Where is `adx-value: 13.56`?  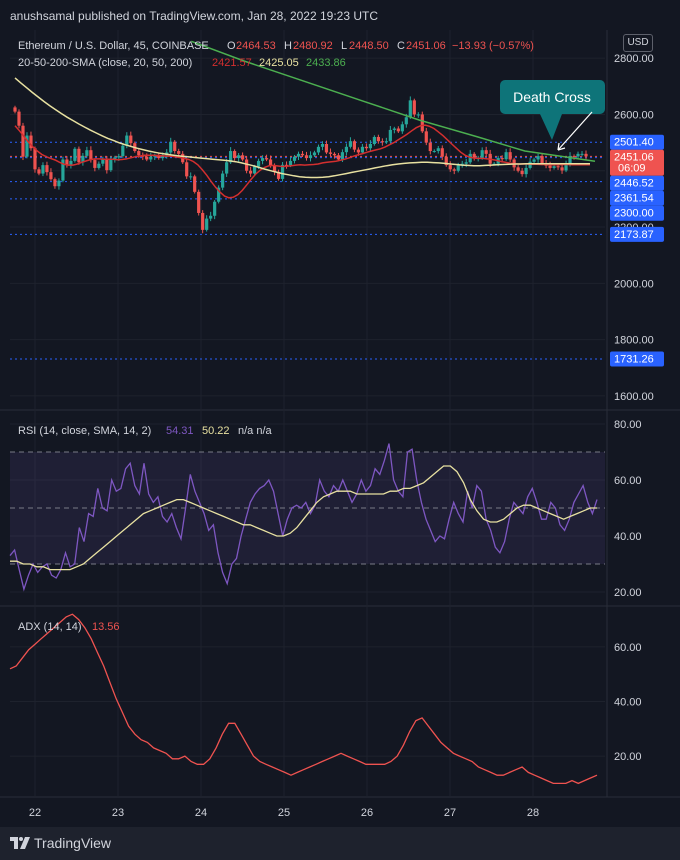
adx-value: 13.56 is located at coordinates (106, 627).